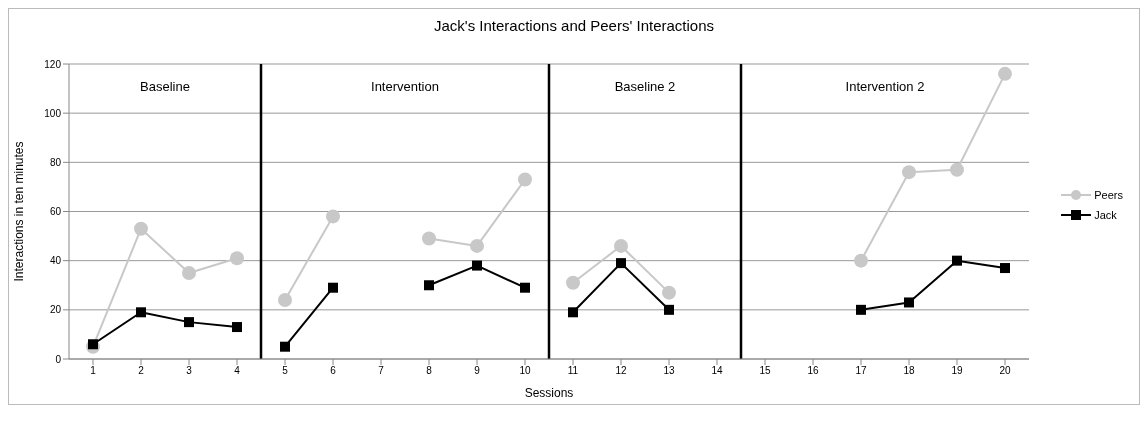 The width and height of the screenshot is (1148, 424). What do you see at coordinates (645, 86) in the screenshot?
I see `annotation: Baseline 2` at bounding box center [645, 86].